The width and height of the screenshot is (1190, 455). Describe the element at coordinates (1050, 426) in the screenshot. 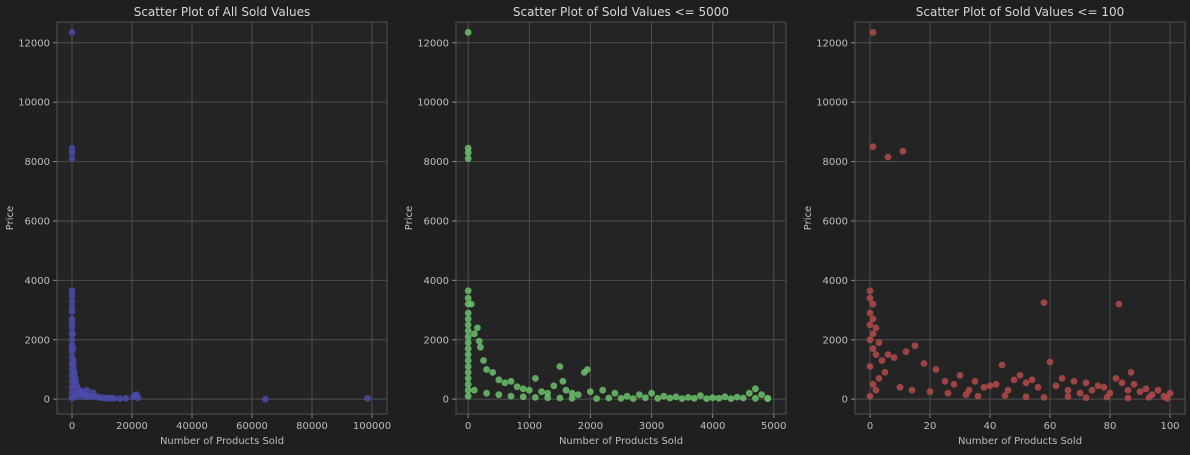

I see `x-tick-label: 60` at that location.